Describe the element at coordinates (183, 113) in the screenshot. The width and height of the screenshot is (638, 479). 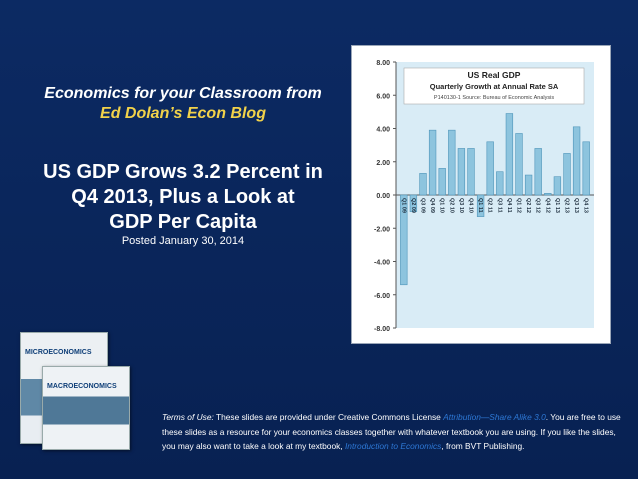
I see `header-line-2: Ed Dolan’s Econ Blog` at that location.